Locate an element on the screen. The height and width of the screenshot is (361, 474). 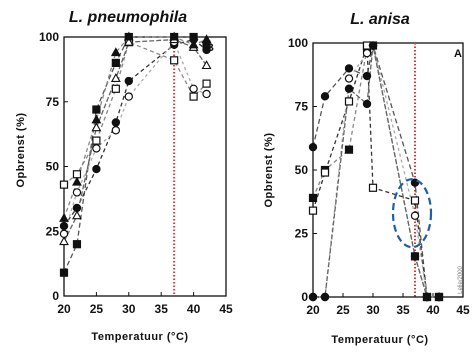
panel-letter: B is located at coordinates (210, 48).